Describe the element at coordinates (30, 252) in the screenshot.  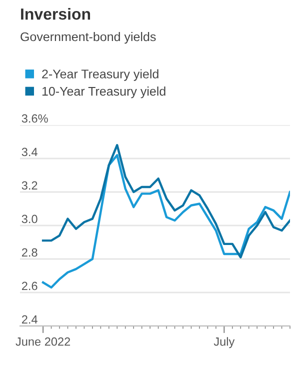
I see `y-tick-label: 2.8` at that location.